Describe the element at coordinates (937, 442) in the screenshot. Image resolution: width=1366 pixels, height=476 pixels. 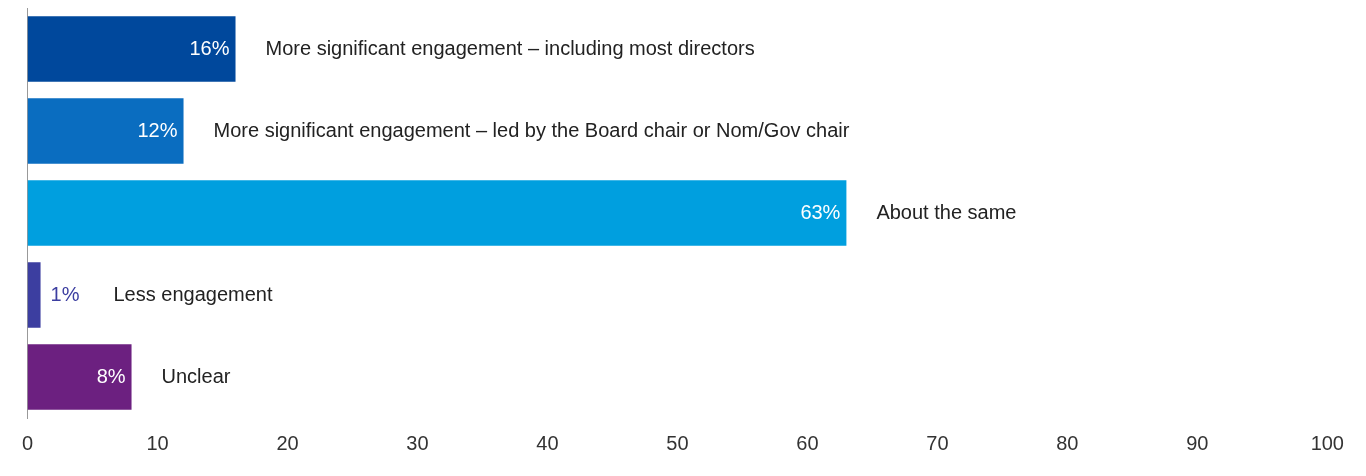
I see `x-tick-label: 70` at that location.